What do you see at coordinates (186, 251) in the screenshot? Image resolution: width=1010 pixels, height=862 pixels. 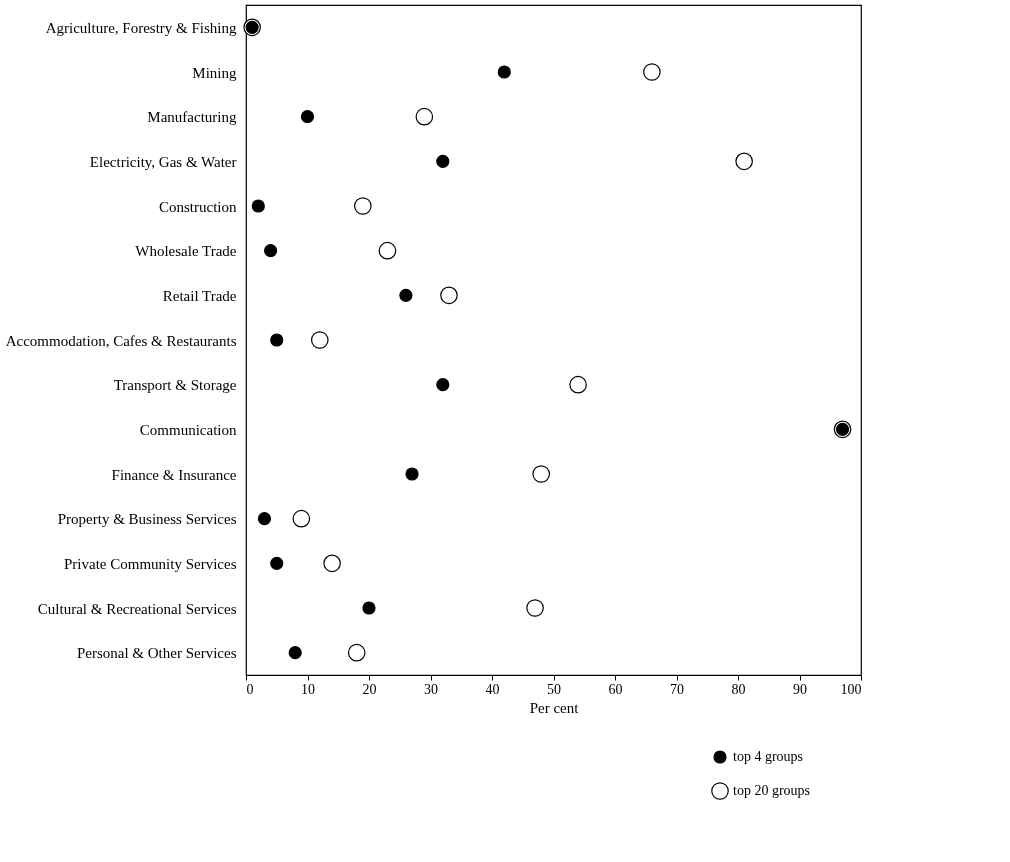 I see `y-tick-label: Wholesale Trade` at bounding box center [186, 251].